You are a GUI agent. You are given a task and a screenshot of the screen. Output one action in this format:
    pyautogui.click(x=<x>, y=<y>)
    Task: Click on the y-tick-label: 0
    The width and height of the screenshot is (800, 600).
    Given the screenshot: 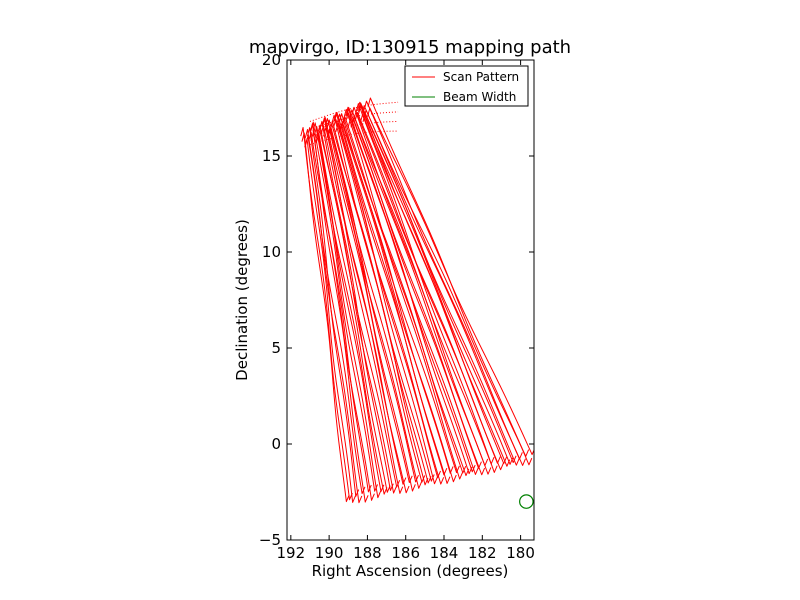 What is the action you would take?
    pyautogui.click(x=276, y=444)
    